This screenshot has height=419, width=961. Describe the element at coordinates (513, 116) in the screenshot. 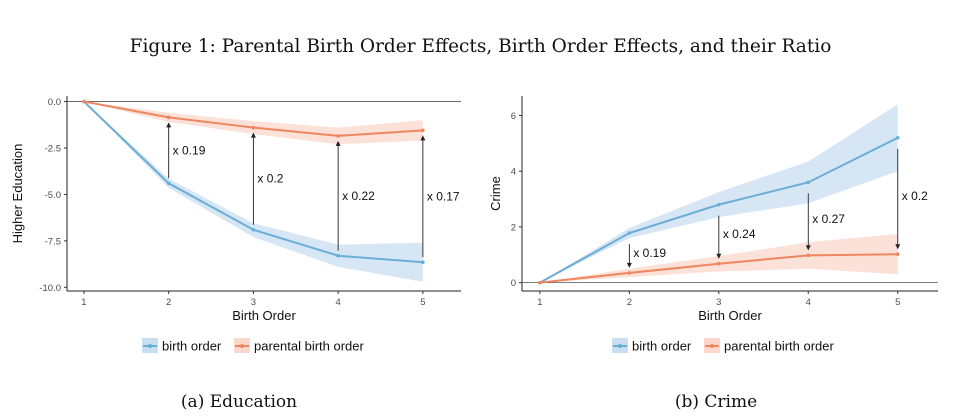

I see `y-tick-label: 6` at that location.